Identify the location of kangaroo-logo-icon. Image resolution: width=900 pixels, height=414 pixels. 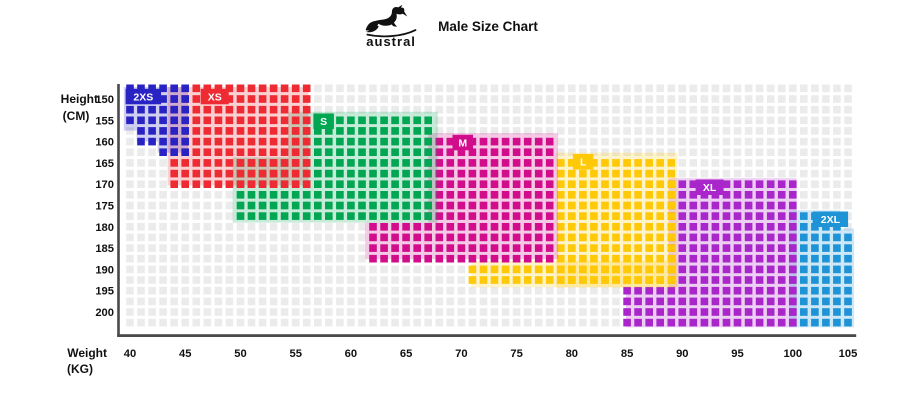
(391, 21).